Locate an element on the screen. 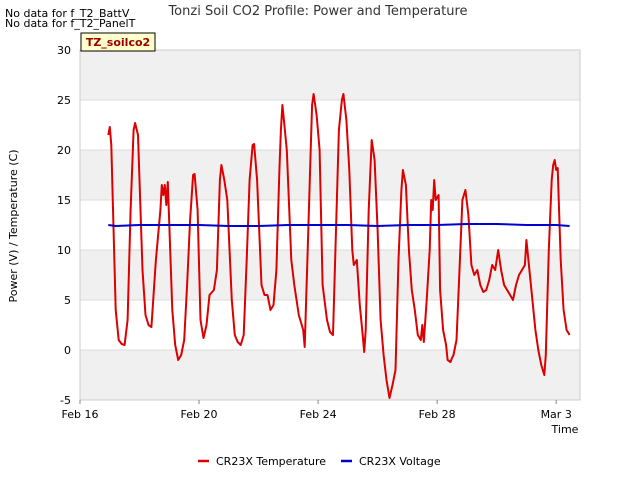 The image size is (640, 480). legend-label-temperature: CR23X Temperature is located at coordinates (271, 461).